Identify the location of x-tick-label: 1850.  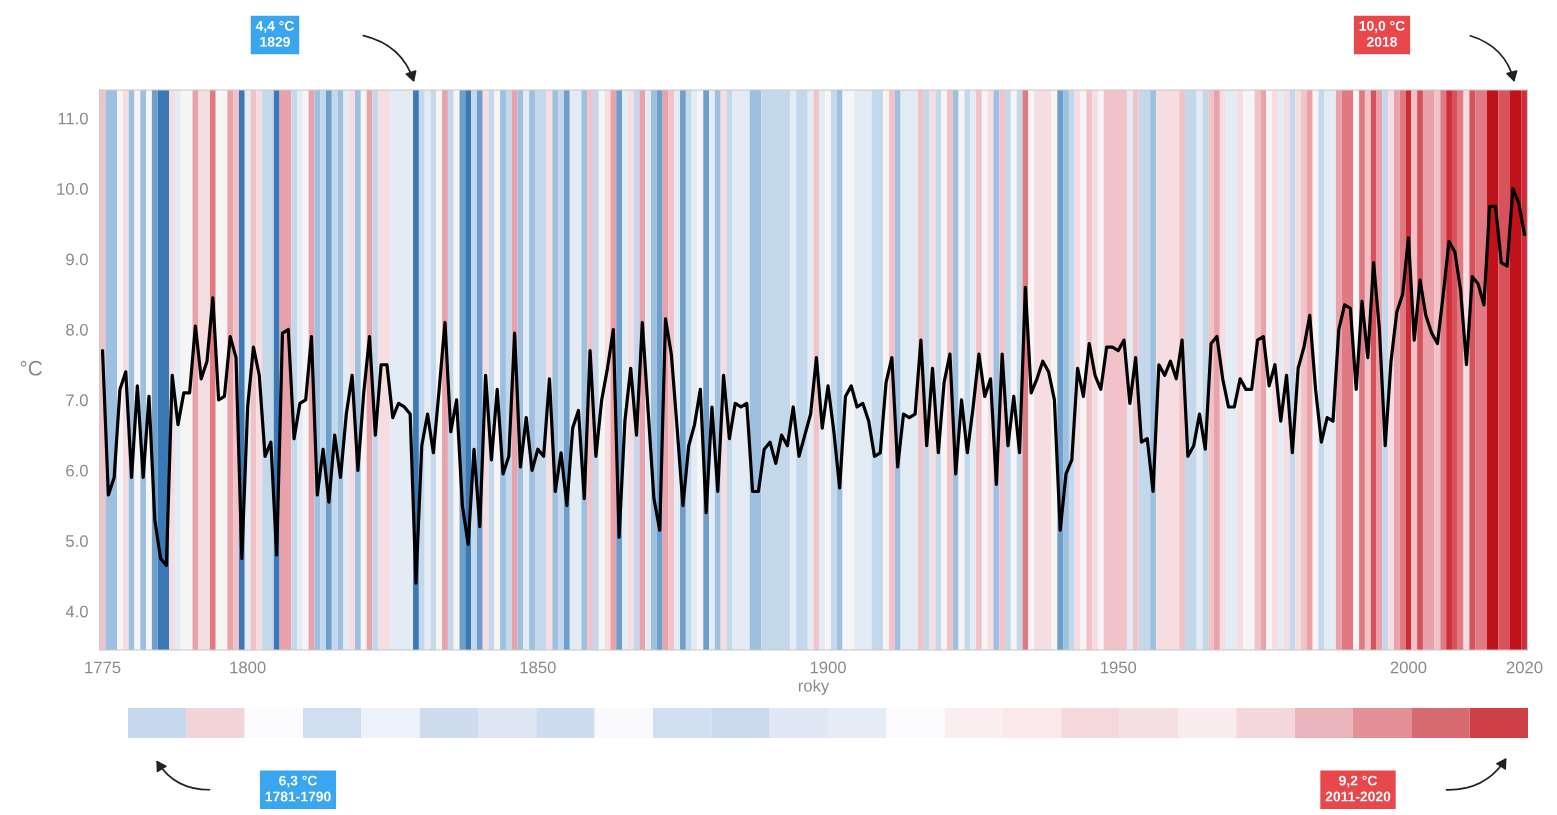
(538, 667).